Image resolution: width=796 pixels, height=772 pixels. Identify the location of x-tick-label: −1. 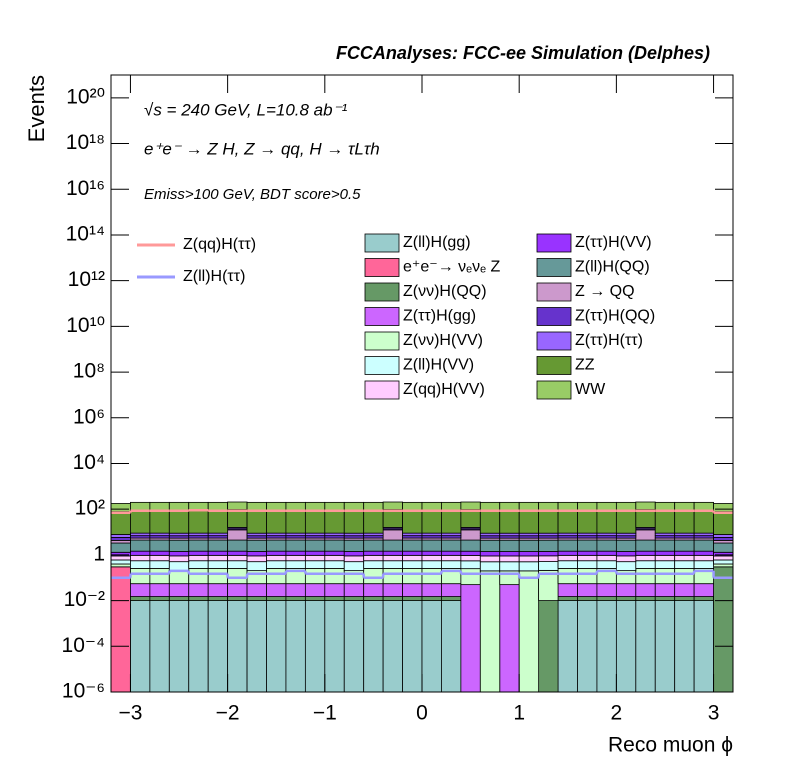
(325, 713).